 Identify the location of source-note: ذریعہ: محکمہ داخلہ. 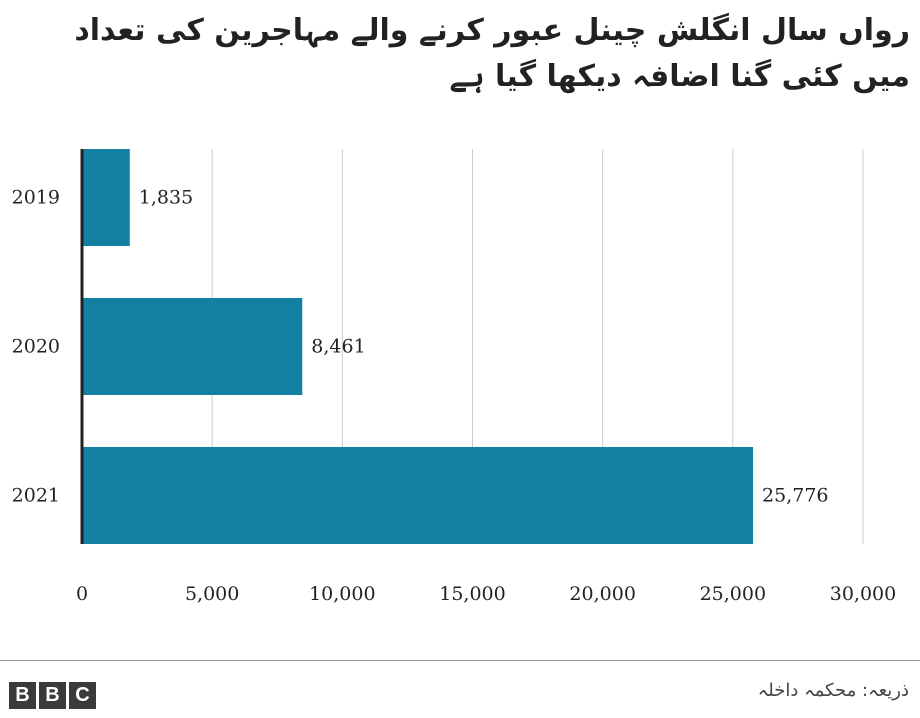
(833, 690).